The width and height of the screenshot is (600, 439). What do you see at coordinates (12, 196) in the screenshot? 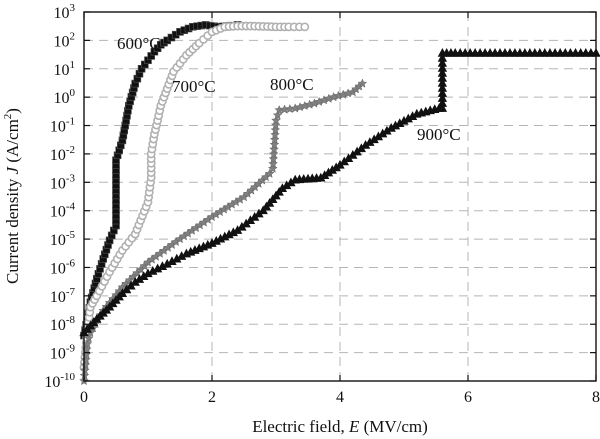
I see `y-axis-label: Current density J (A/cm2)` at bounding box center [12, 196].